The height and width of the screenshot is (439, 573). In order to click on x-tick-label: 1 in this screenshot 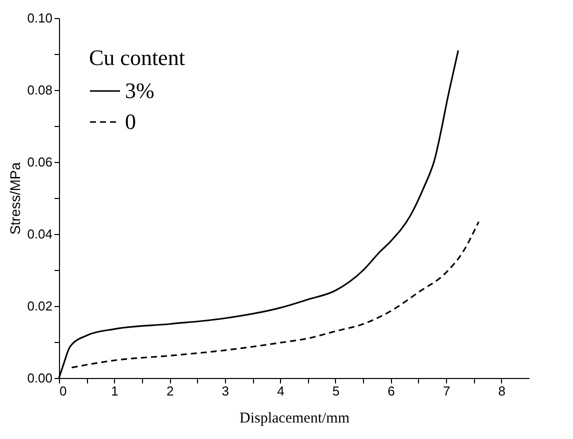, I will do `click(114, 391)`.